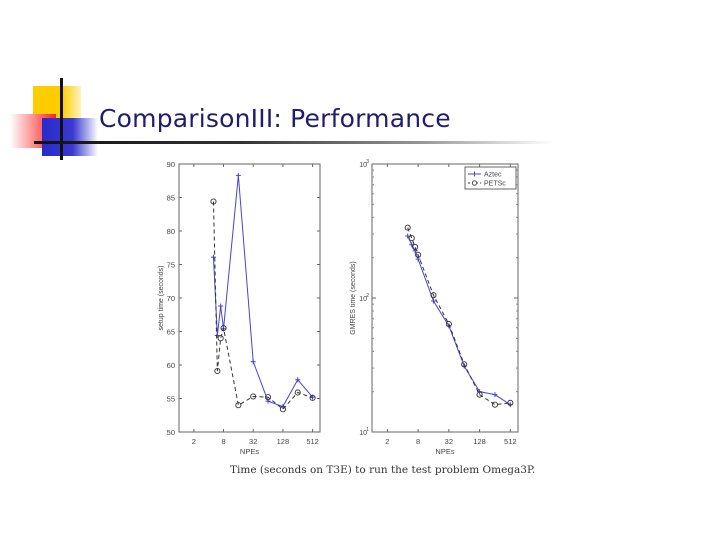  What do you see at coordinates (171, 164) in the screenshot?
I see `y-tick-label: 90` at bounding box center [171, 164].